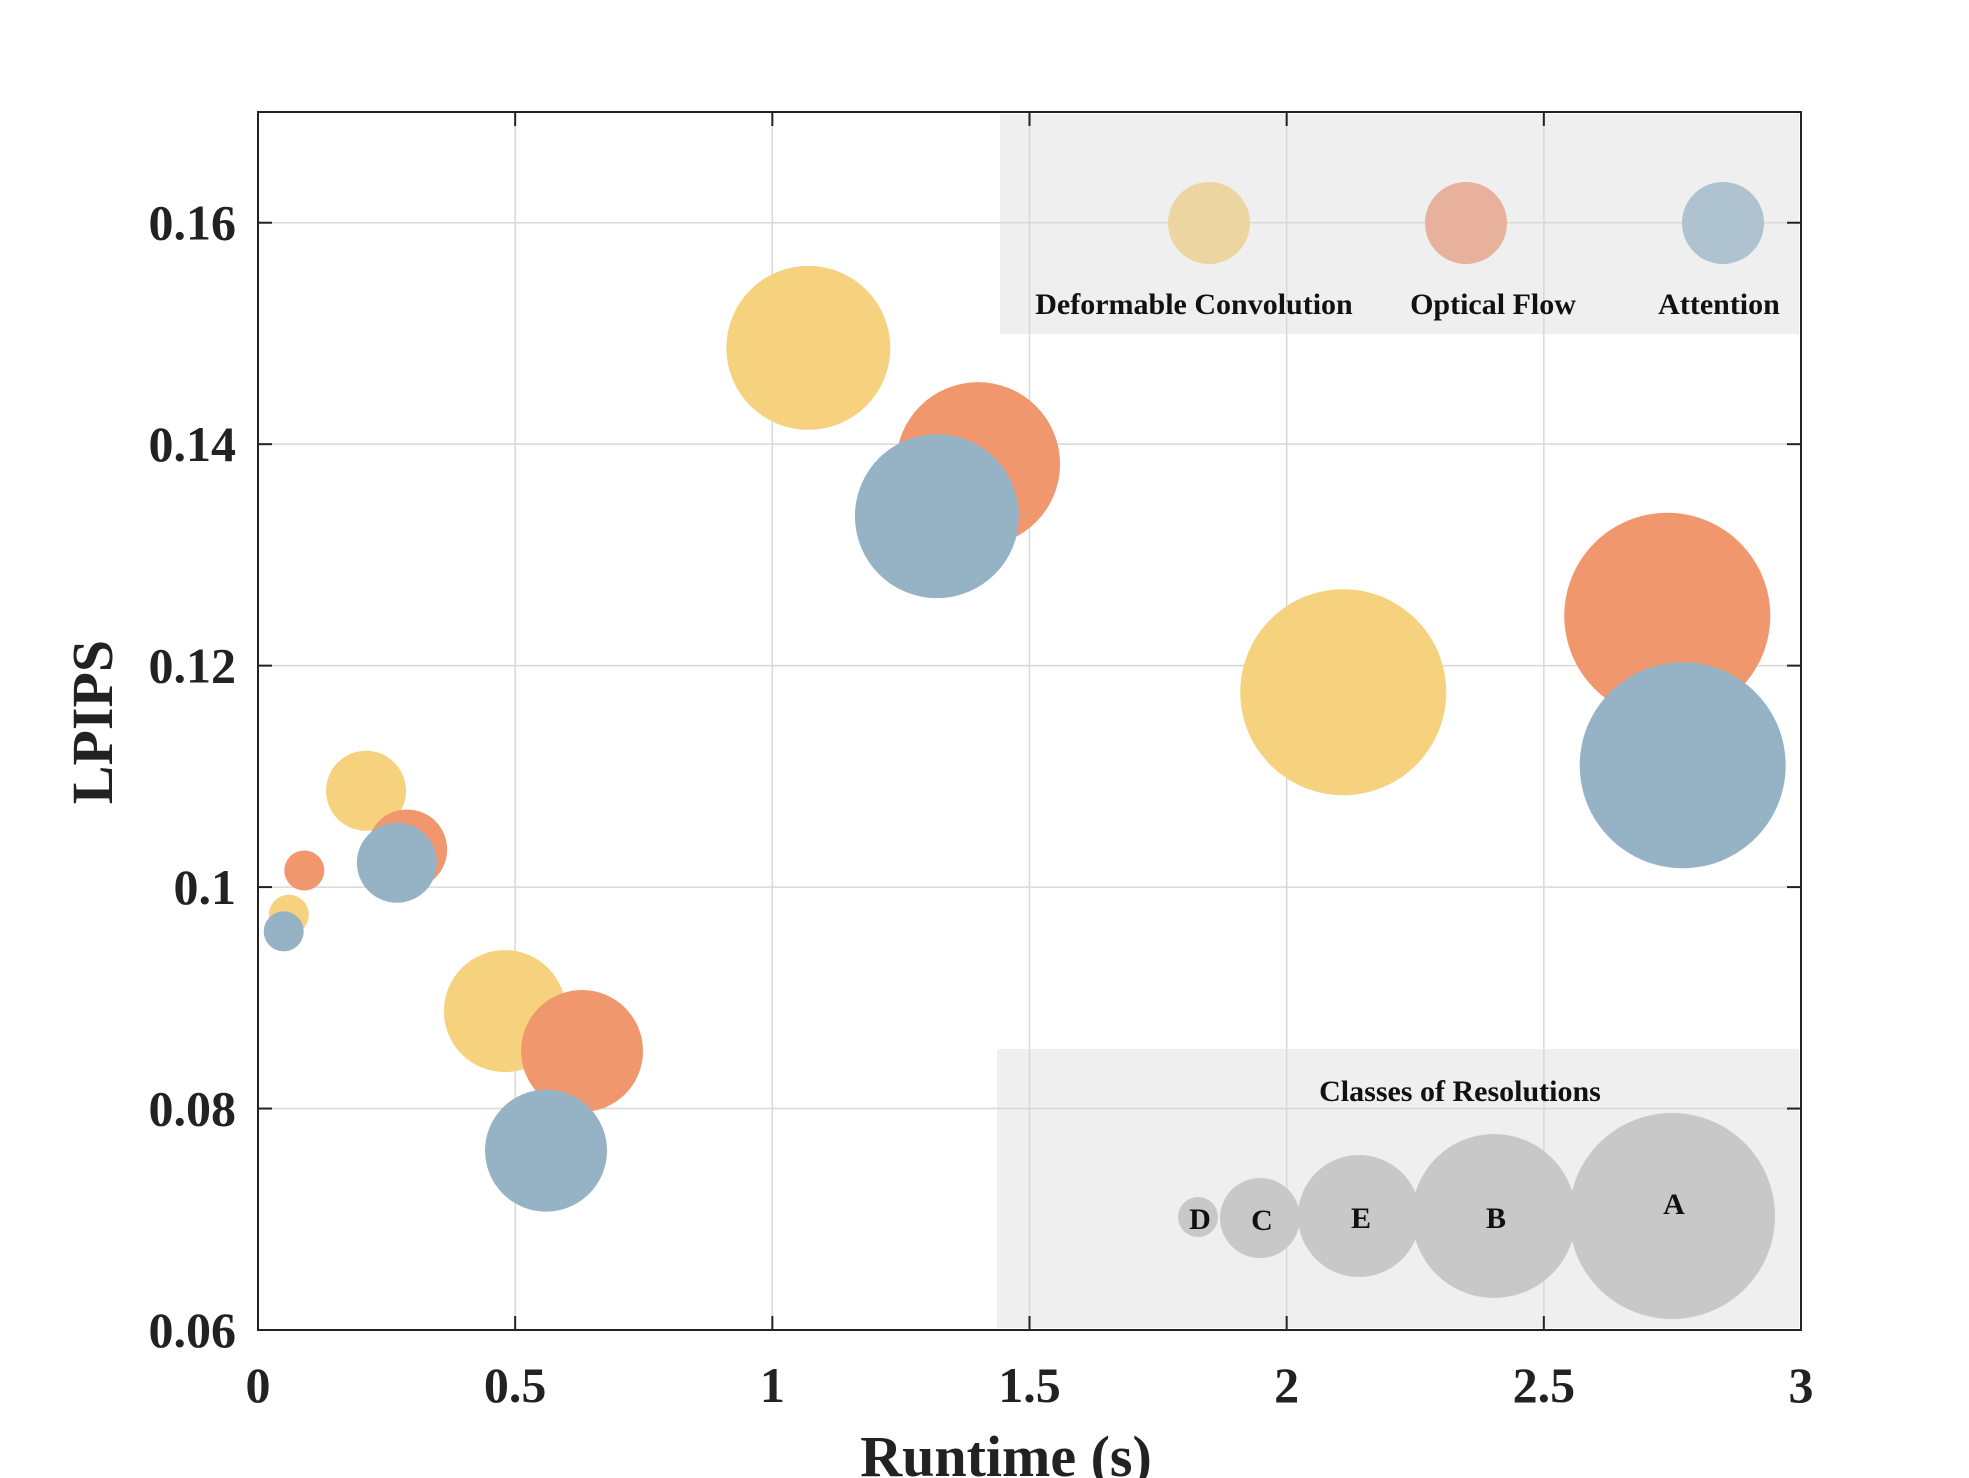  I want to click on x-tick-label: 3, so click(1801, 1385).